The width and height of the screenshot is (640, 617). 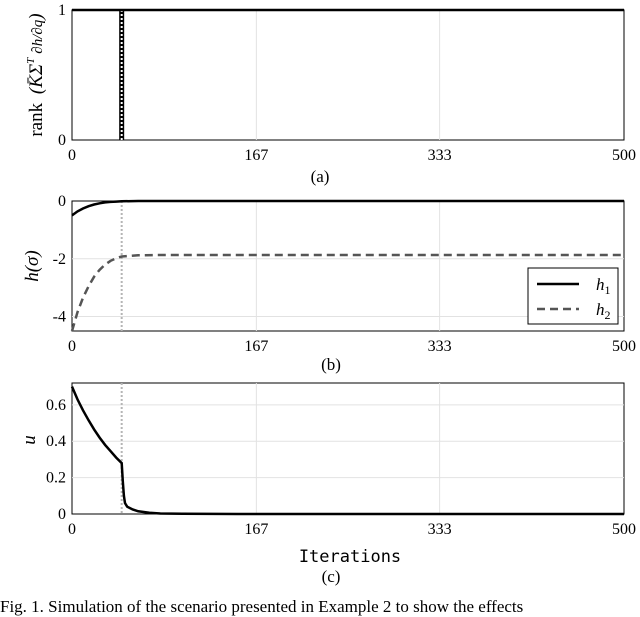 I want to click on x-tick-label-b: 500, so click(x=624, y=346).